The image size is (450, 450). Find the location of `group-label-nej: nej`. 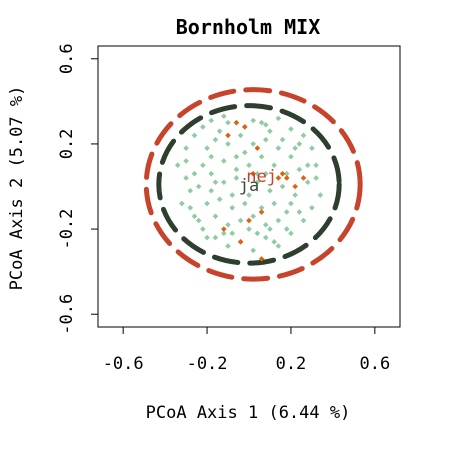

group-label-nej: nej is located at coordinates (261, 177).